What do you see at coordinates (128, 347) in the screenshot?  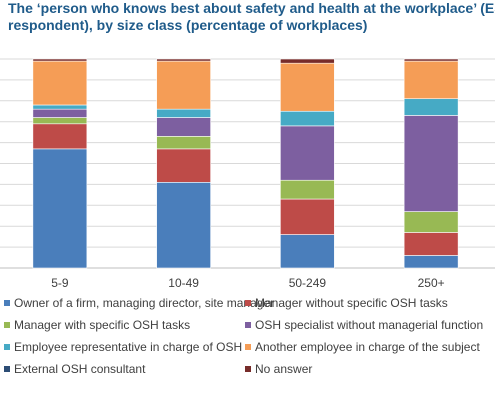 I see `legend-label: Employee representative in charge of OSH` at bounding box center [128, 347].